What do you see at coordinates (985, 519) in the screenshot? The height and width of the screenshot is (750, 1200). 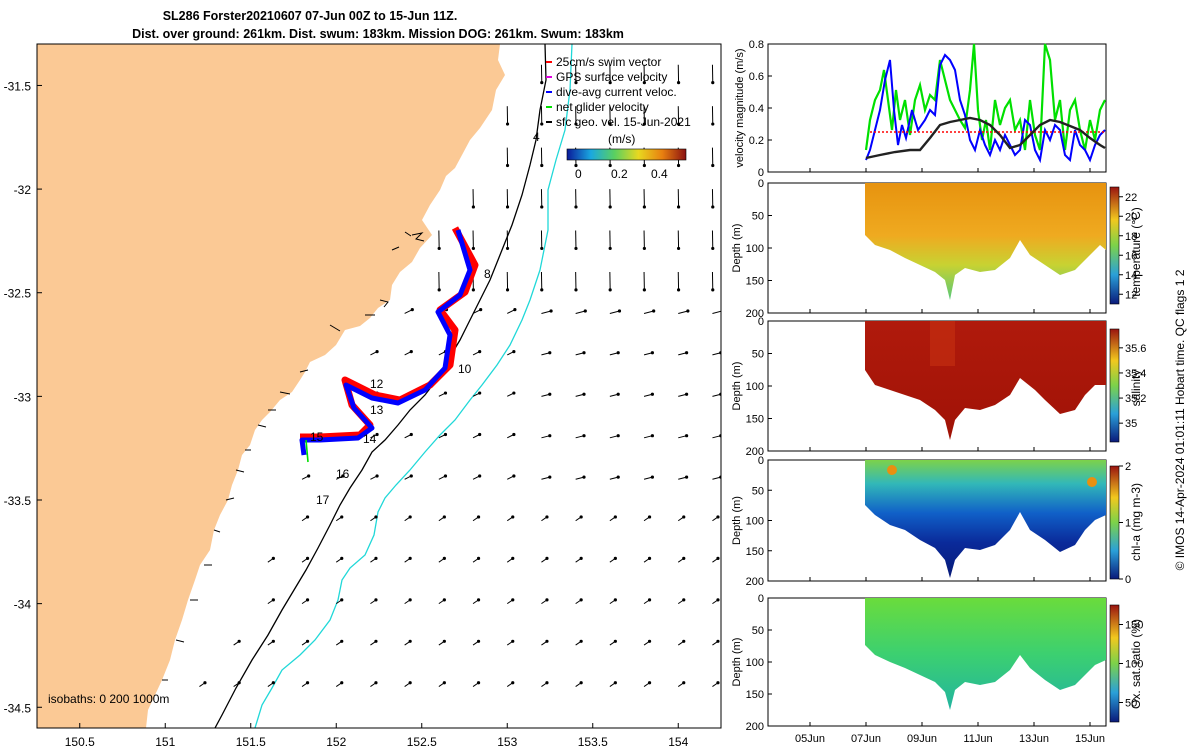 I see `chla-field` at bounding box center [985, 519].